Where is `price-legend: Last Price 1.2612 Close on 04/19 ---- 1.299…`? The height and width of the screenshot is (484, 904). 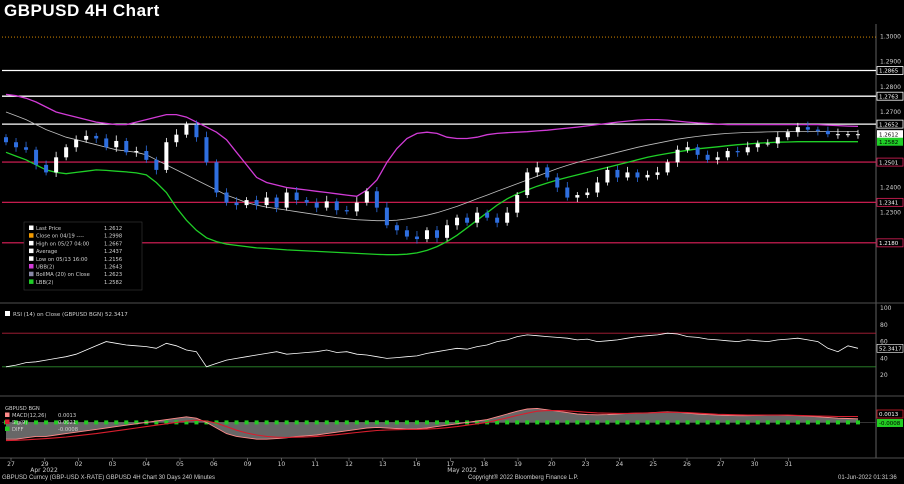
price-legend: Last Price 1.2612 Close on 04/19 ---- 1.299… is located at coordinates (83, 256).